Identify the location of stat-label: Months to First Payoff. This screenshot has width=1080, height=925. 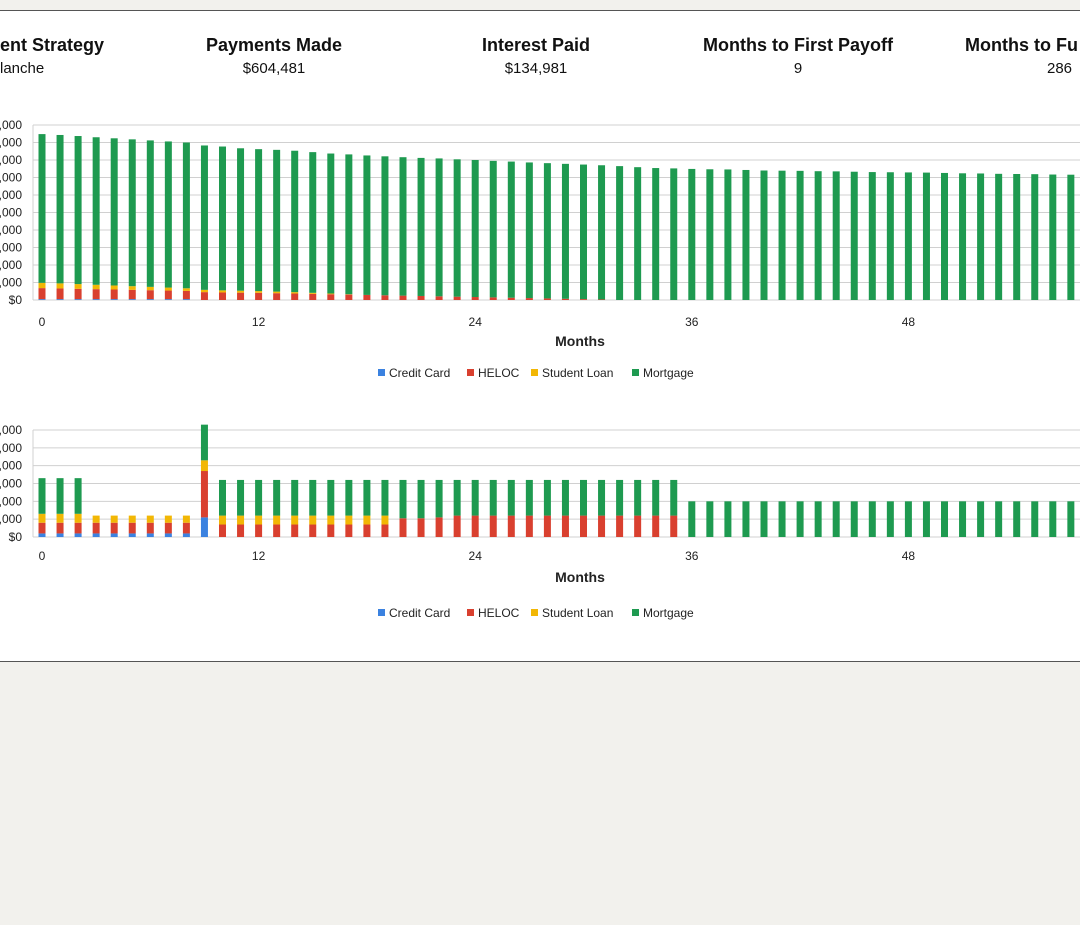
(798, 45).